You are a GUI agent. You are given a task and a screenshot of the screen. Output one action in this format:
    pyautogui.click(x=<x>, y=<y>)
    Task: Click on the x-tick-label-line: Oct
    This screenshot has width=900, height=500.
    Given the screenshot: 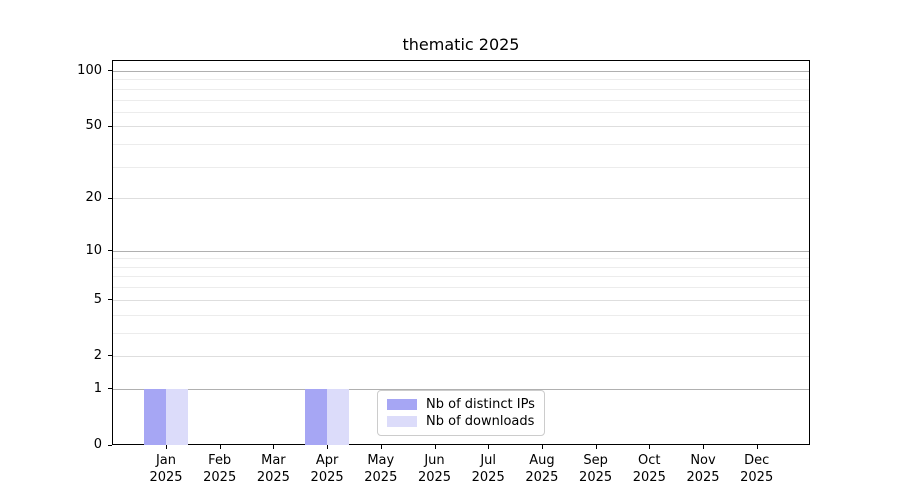 What is the action you would take?
    pyautogui.click(x=649, y=460)
    